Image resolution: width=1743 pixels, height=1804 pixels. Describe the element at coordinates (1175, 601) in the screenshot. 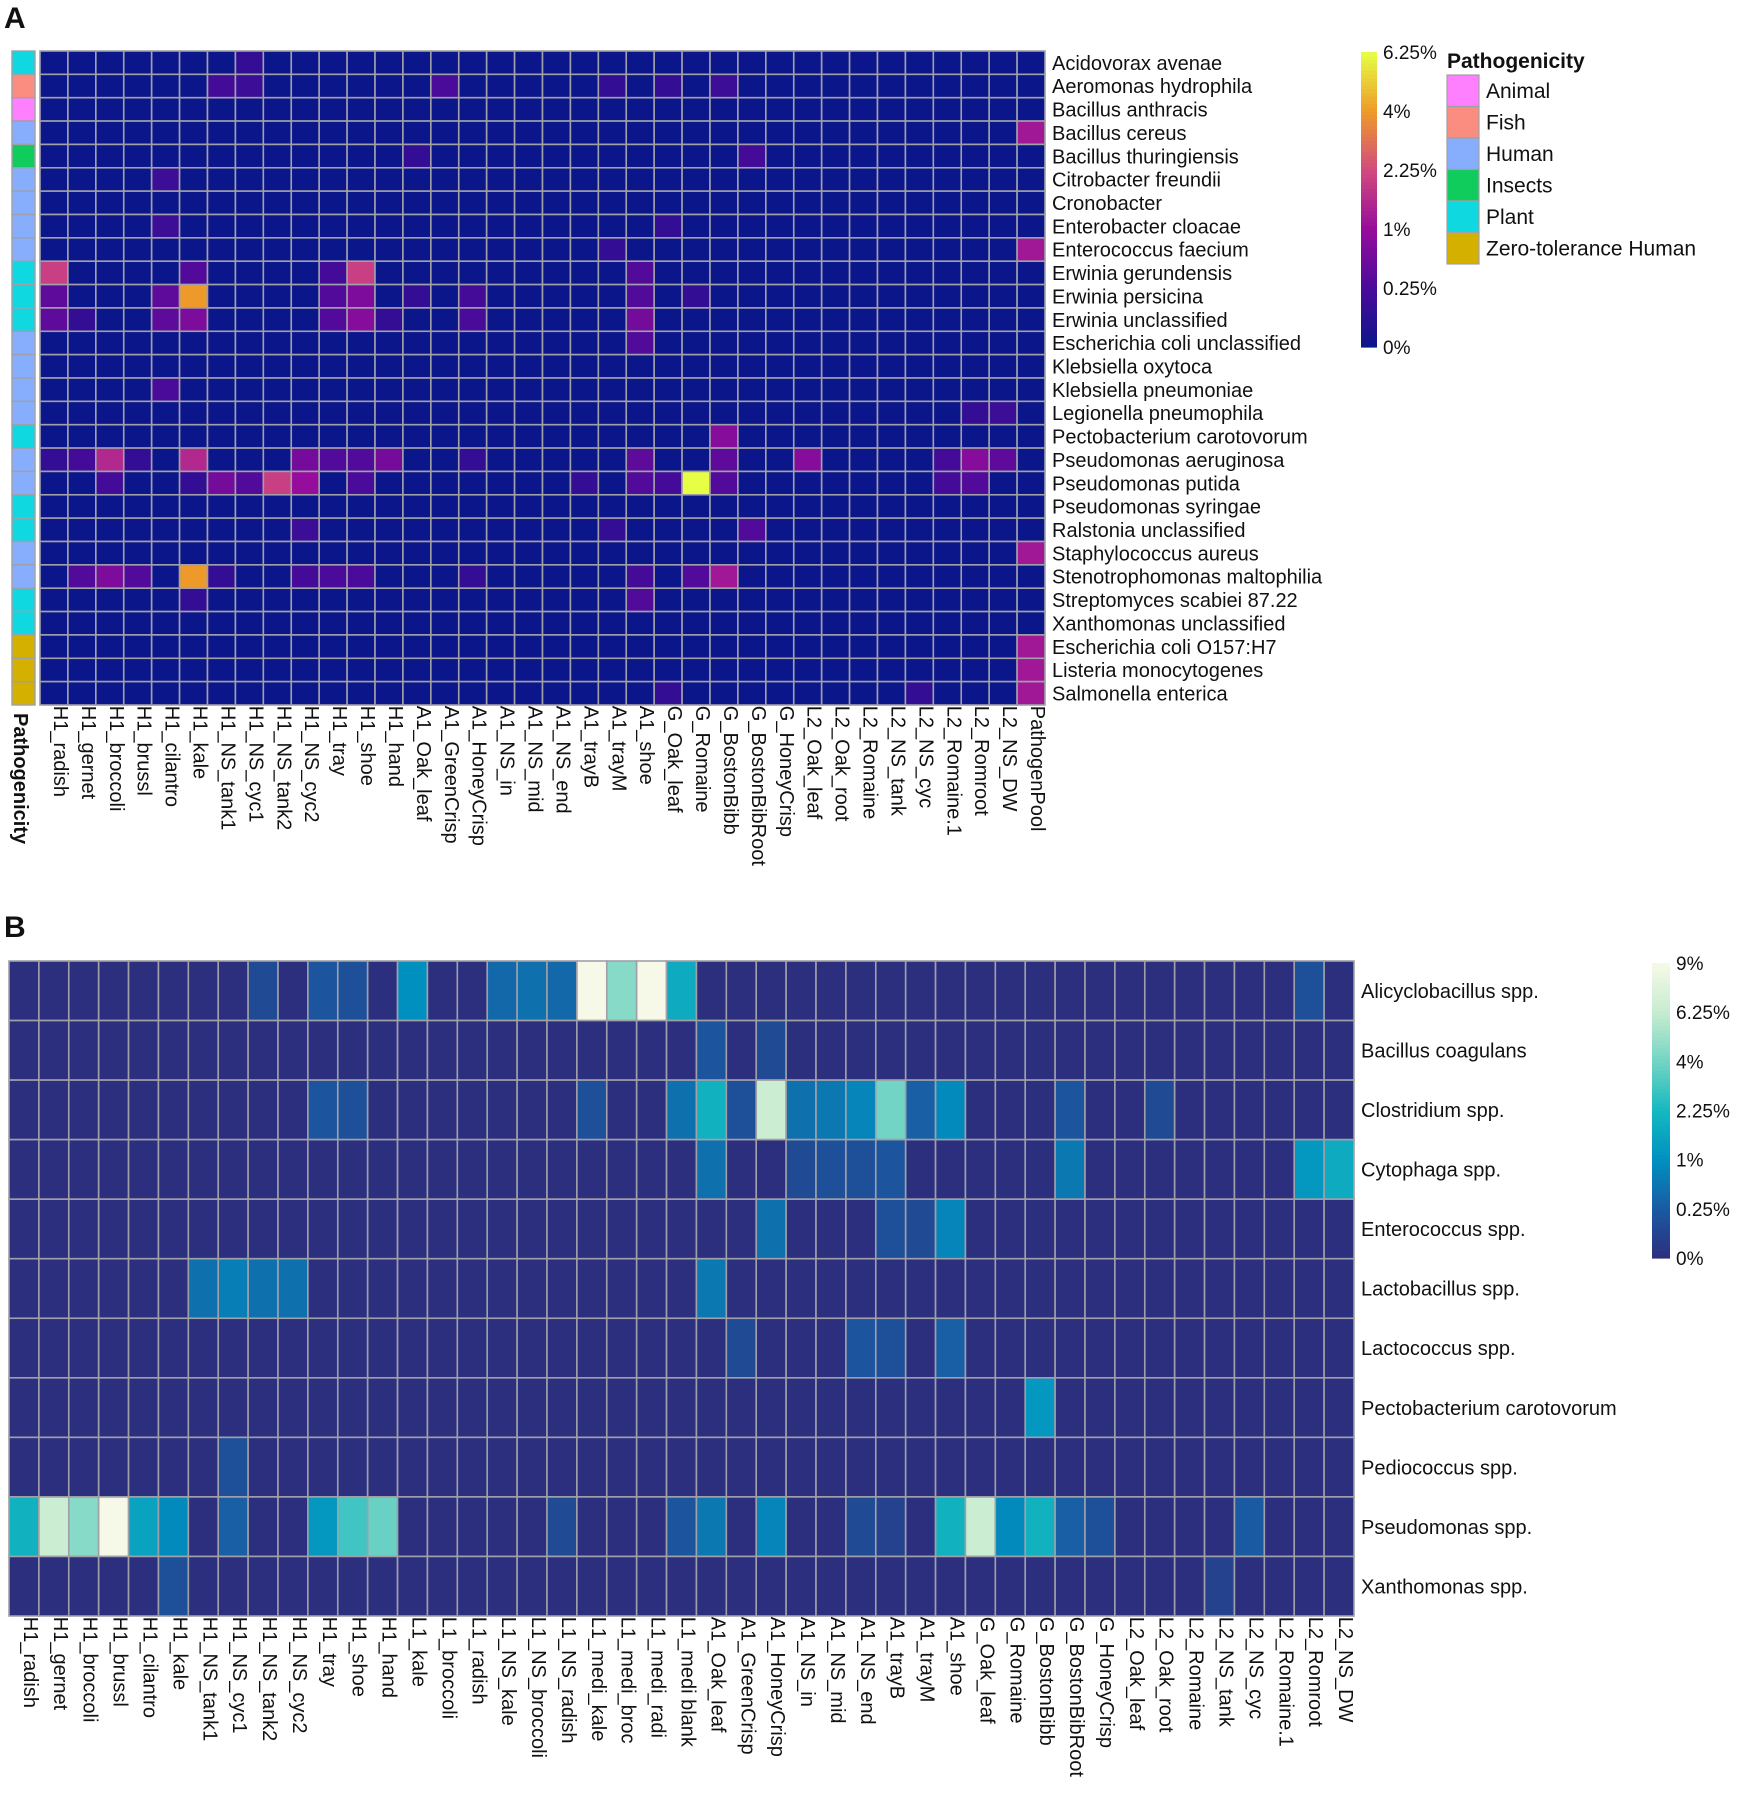

I see `row-label: Streptomyces scabiei 87.22` at that location.